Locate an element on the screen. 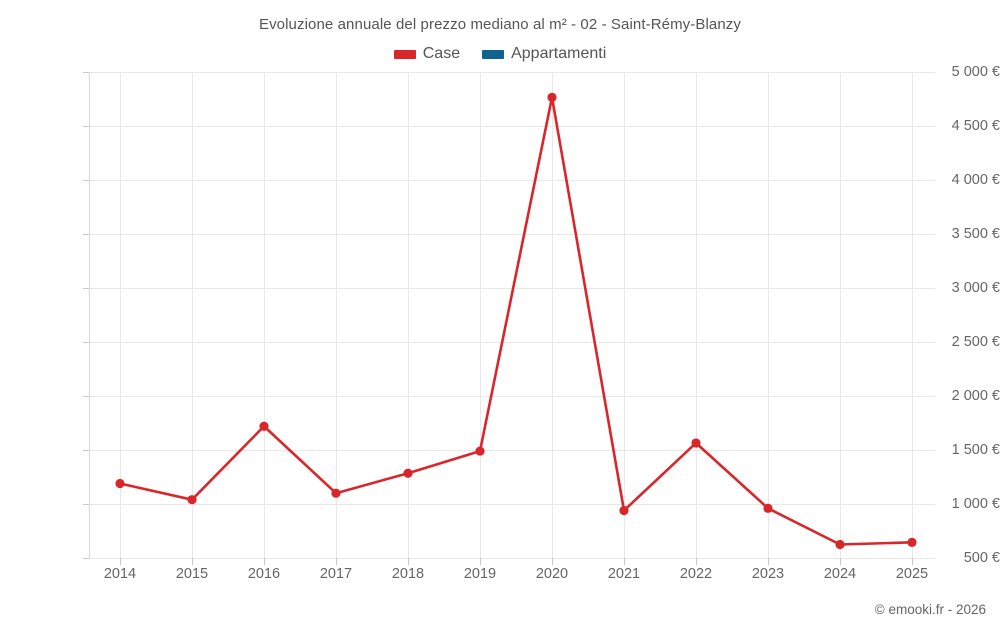  x-axis-tick-label: 2019 is located at coordinates (480, 574).